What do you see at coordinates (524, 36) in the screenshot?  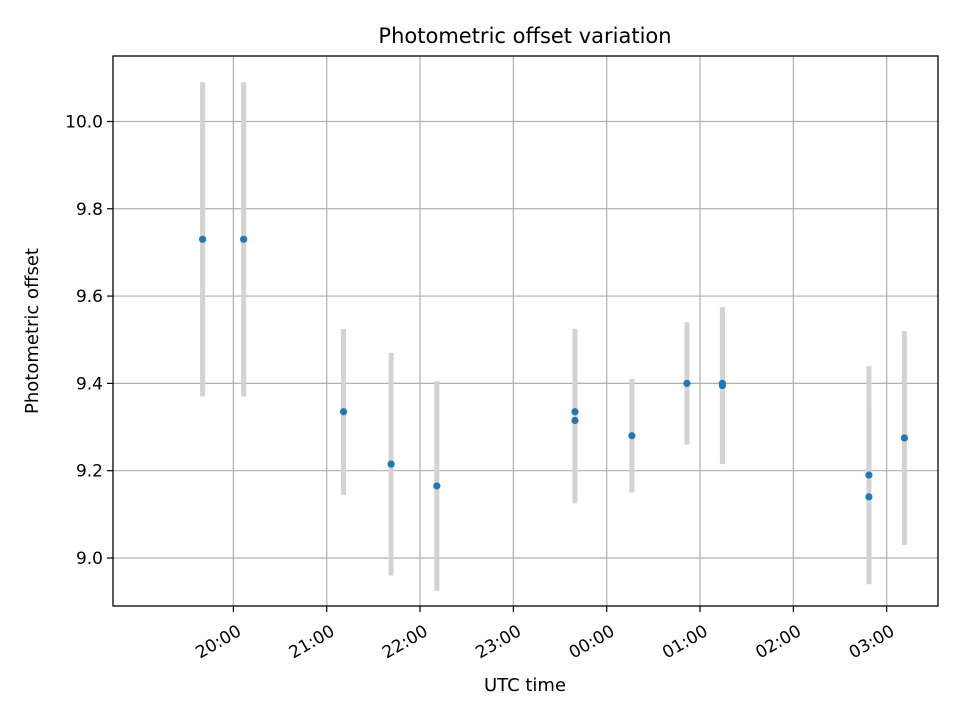 I see `chart-title: Photometric offset variation` at bounding box center [524, 36].